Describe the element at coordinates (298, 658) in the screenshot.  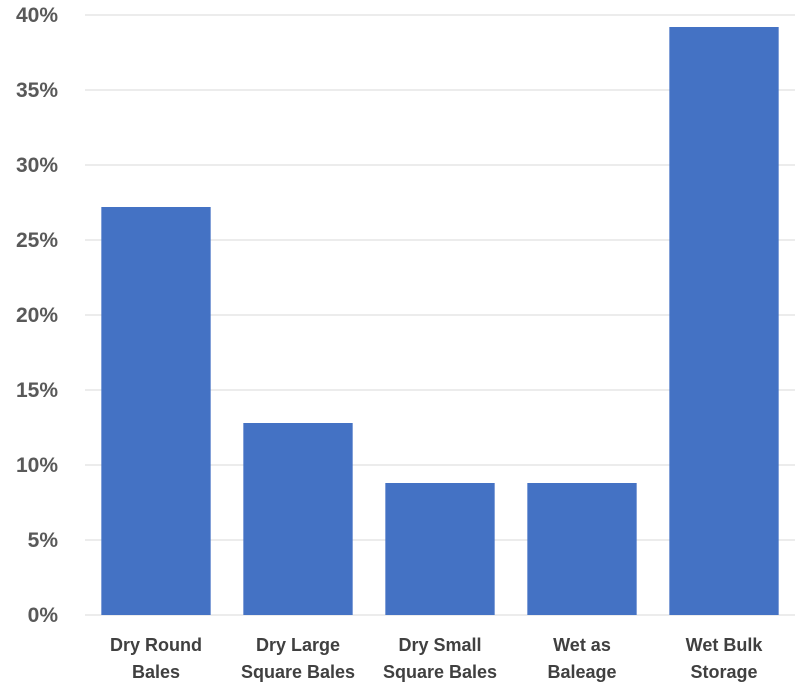
I see `x-category-label: Dry Large Square Bales` at that location.